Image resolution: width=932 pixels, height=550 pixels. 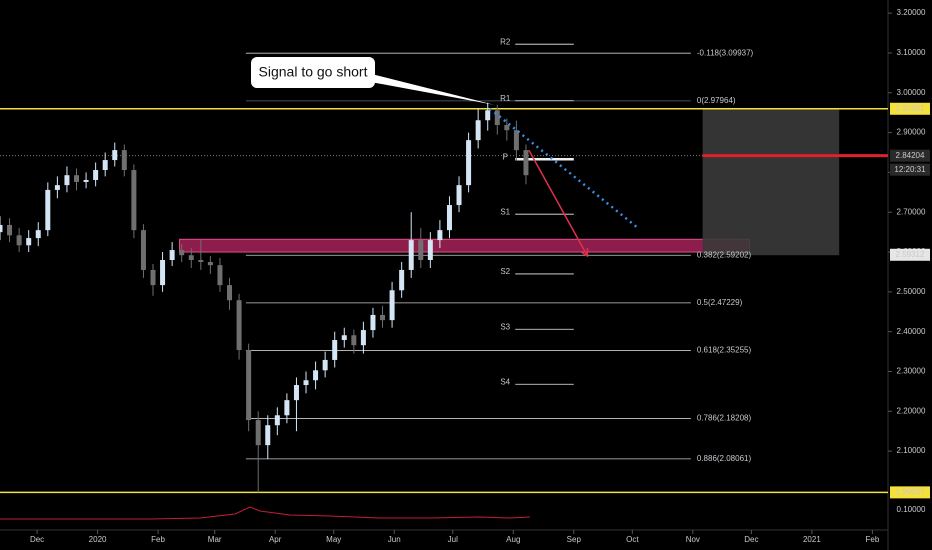 I want to click on pivot-label: S2, so click(x=505, y=271).